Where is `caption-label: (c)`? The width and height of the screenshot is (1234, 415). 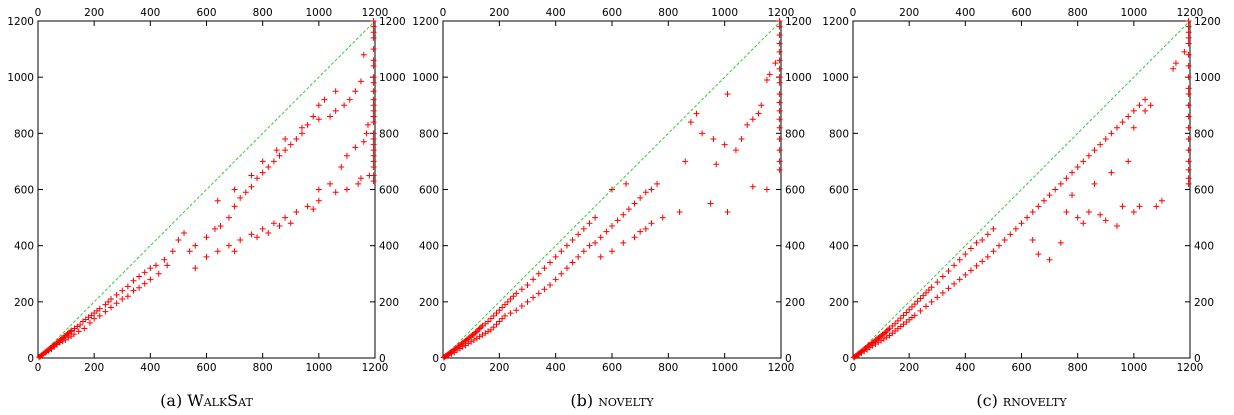
caption-label: (c) is located at coordinates (989, 400).